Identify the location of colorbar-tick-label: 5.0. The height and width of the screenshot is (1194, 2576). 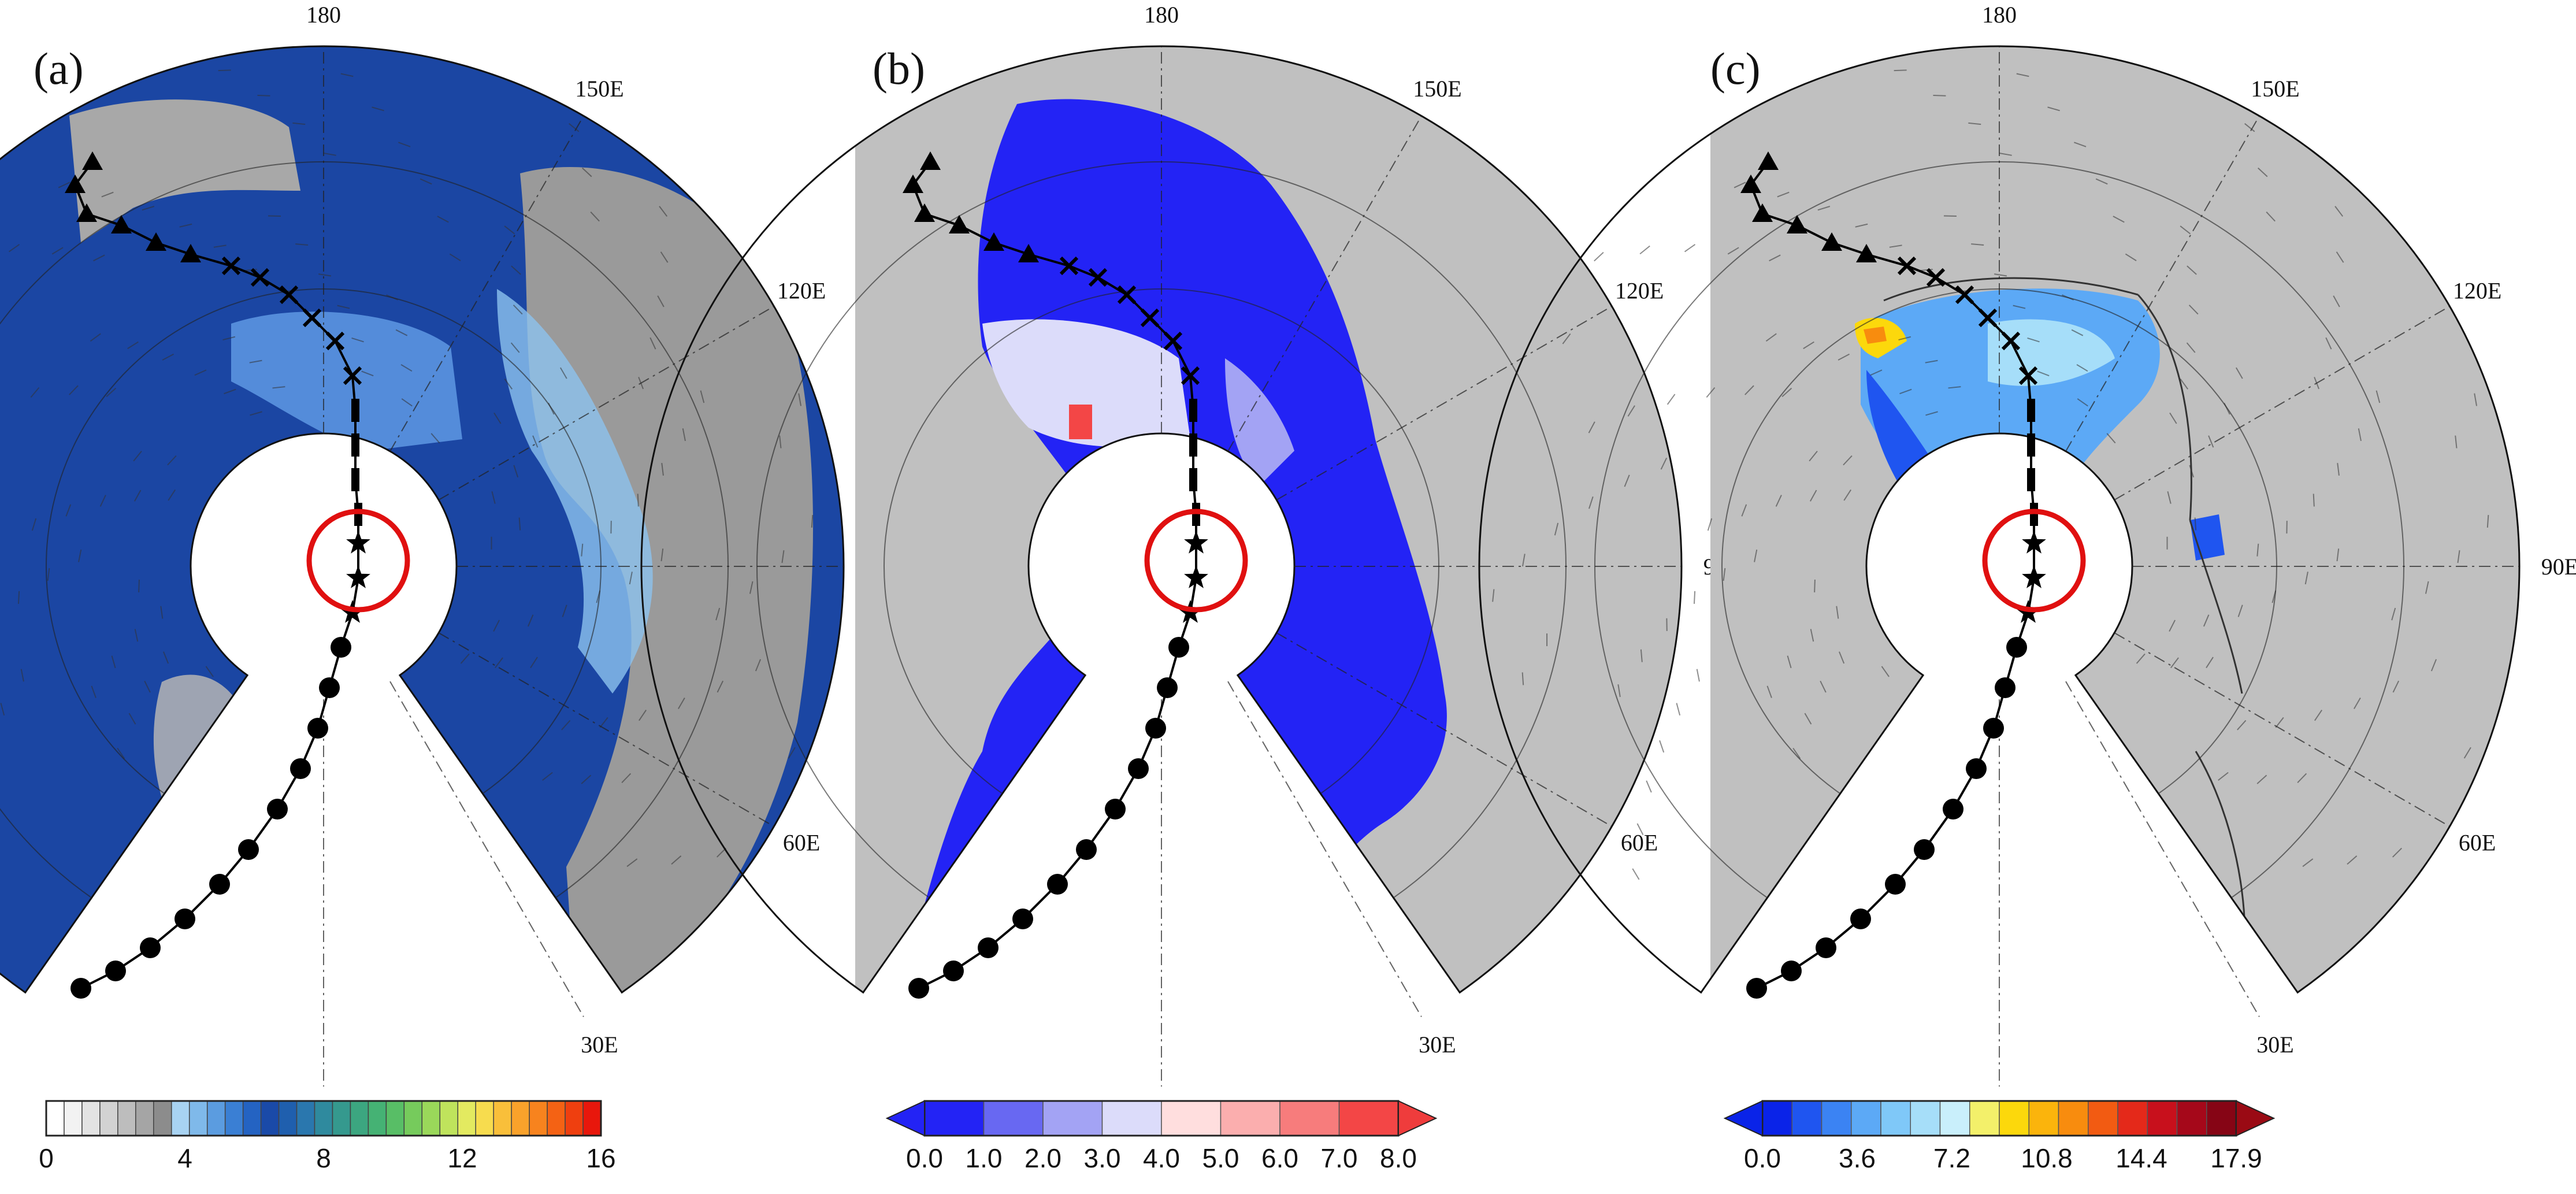
(1221, 1158).